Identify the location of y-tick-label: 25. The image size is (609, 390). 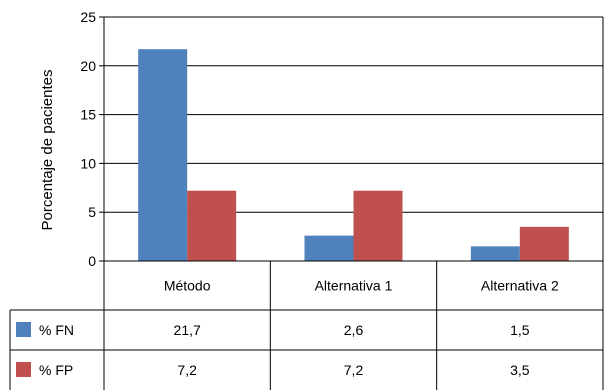
(88, 17).